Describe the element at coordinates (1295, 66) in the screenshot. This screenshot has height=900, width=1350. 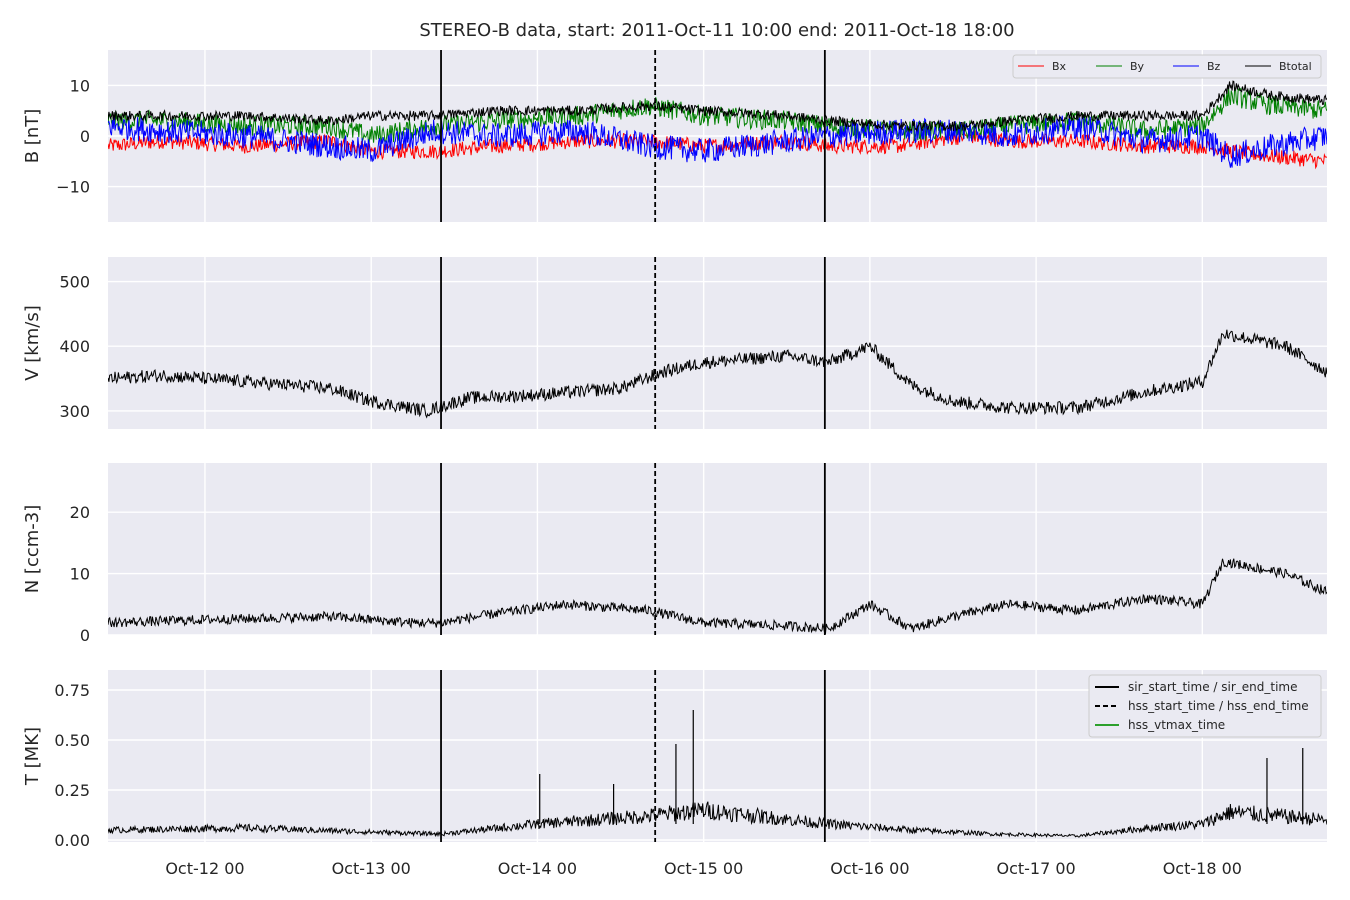
I see `legend-label-Btotal: Btotal` at that location.